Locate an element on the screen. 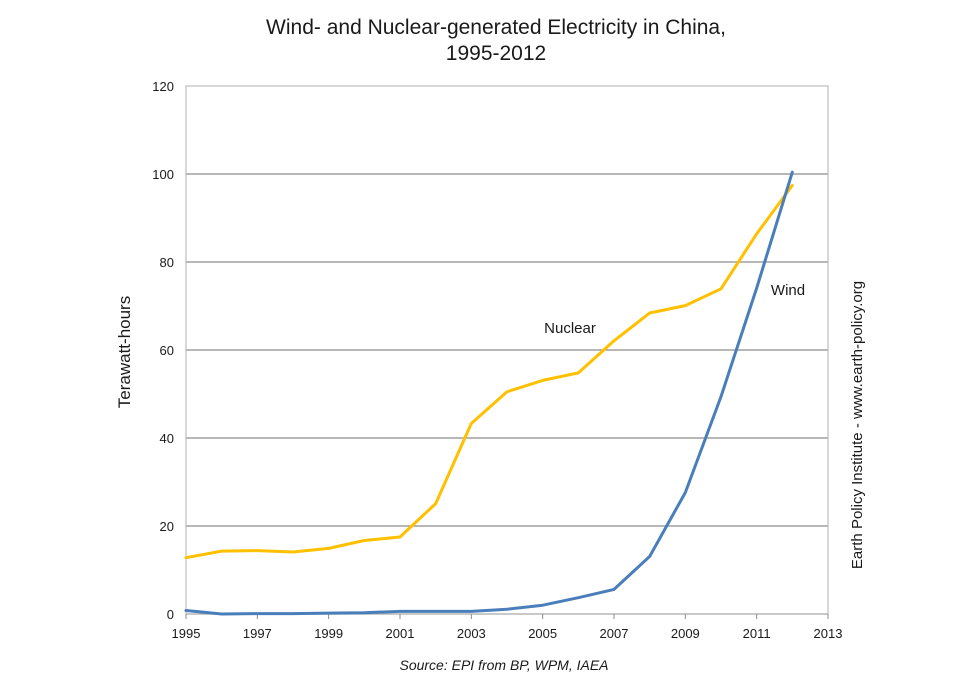 The image size is (980, 686). source-note: Source: EPI from BP, WPM, IAEA is located at coordinates (503, 665).